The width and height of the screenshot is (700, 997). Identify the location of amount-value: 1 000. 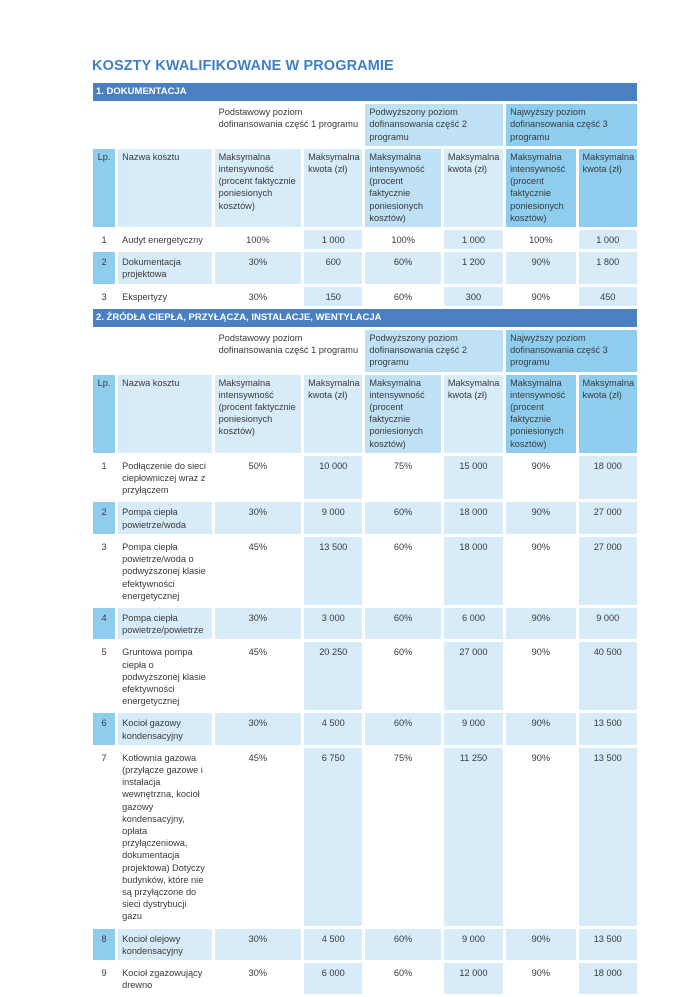
(607, 240).